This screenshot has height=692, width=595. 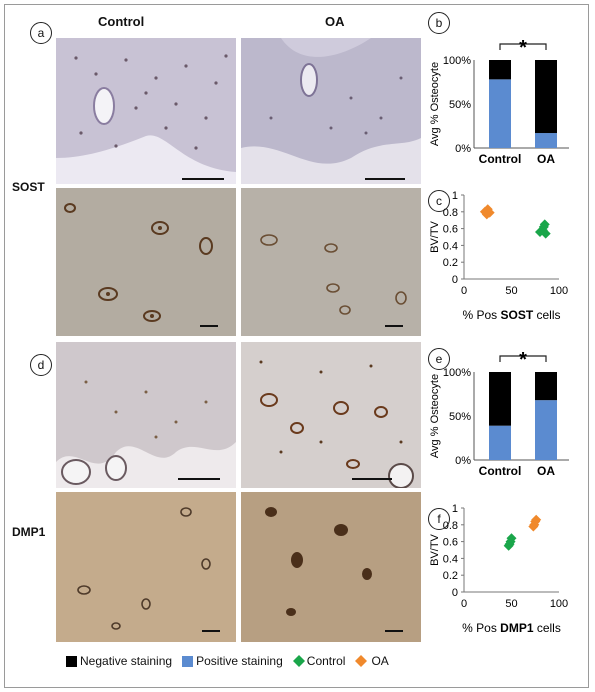 I want to click on legend-item-negative: Negative staining, so click(x=119, y=661).